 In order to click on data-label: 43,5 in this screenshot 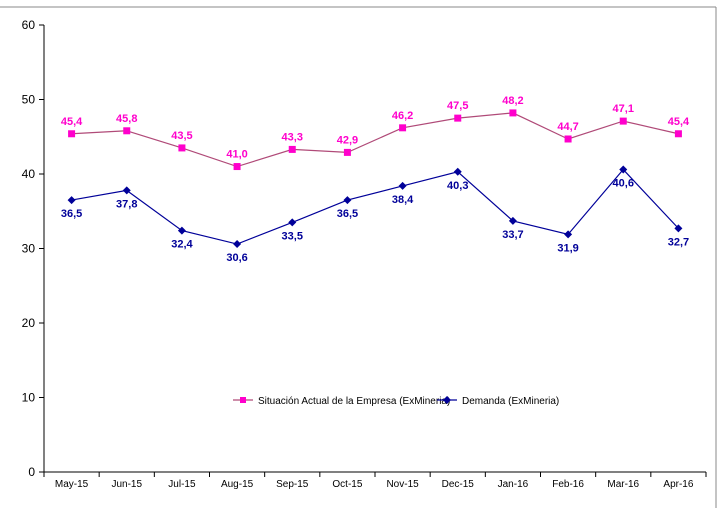, I will do `click(181, 136)`.